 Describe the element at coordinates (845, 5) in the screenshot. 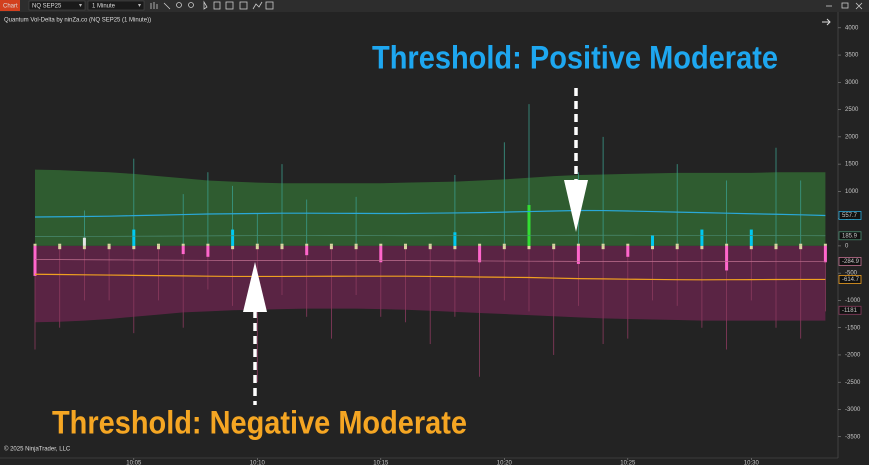

I see `maximize-icon` at that location.